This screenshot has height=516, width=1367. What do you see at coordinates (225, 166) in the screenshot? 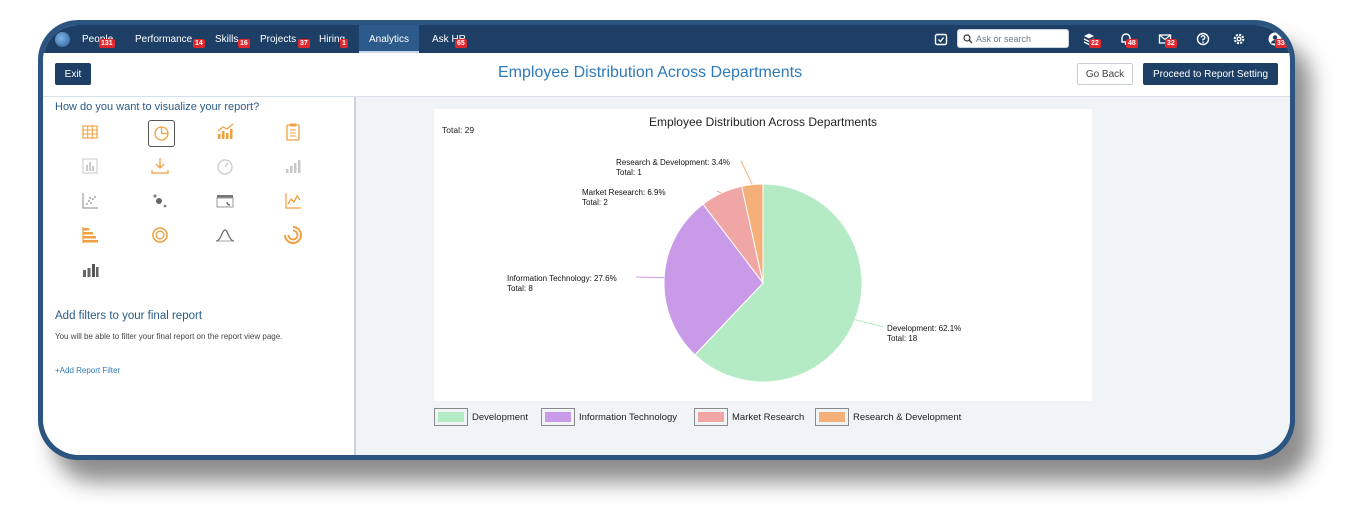
I see `gauge-icon` at bounding box center [225, 166].